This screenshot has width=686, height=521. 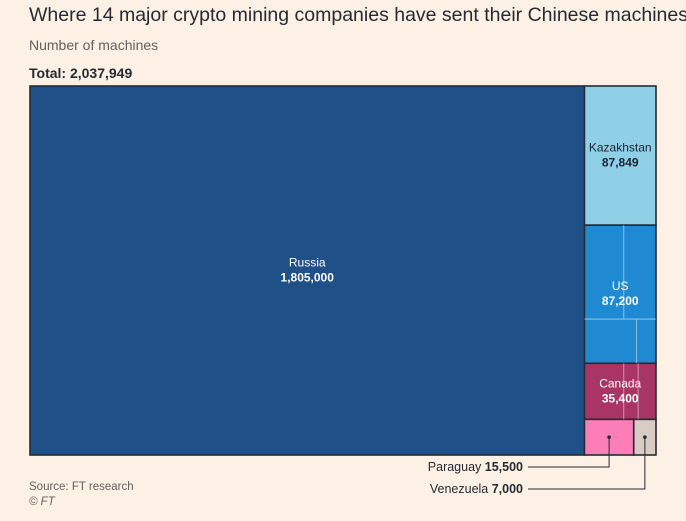 I want to click on callout-line-paraguay, so click(x=569, y=452).